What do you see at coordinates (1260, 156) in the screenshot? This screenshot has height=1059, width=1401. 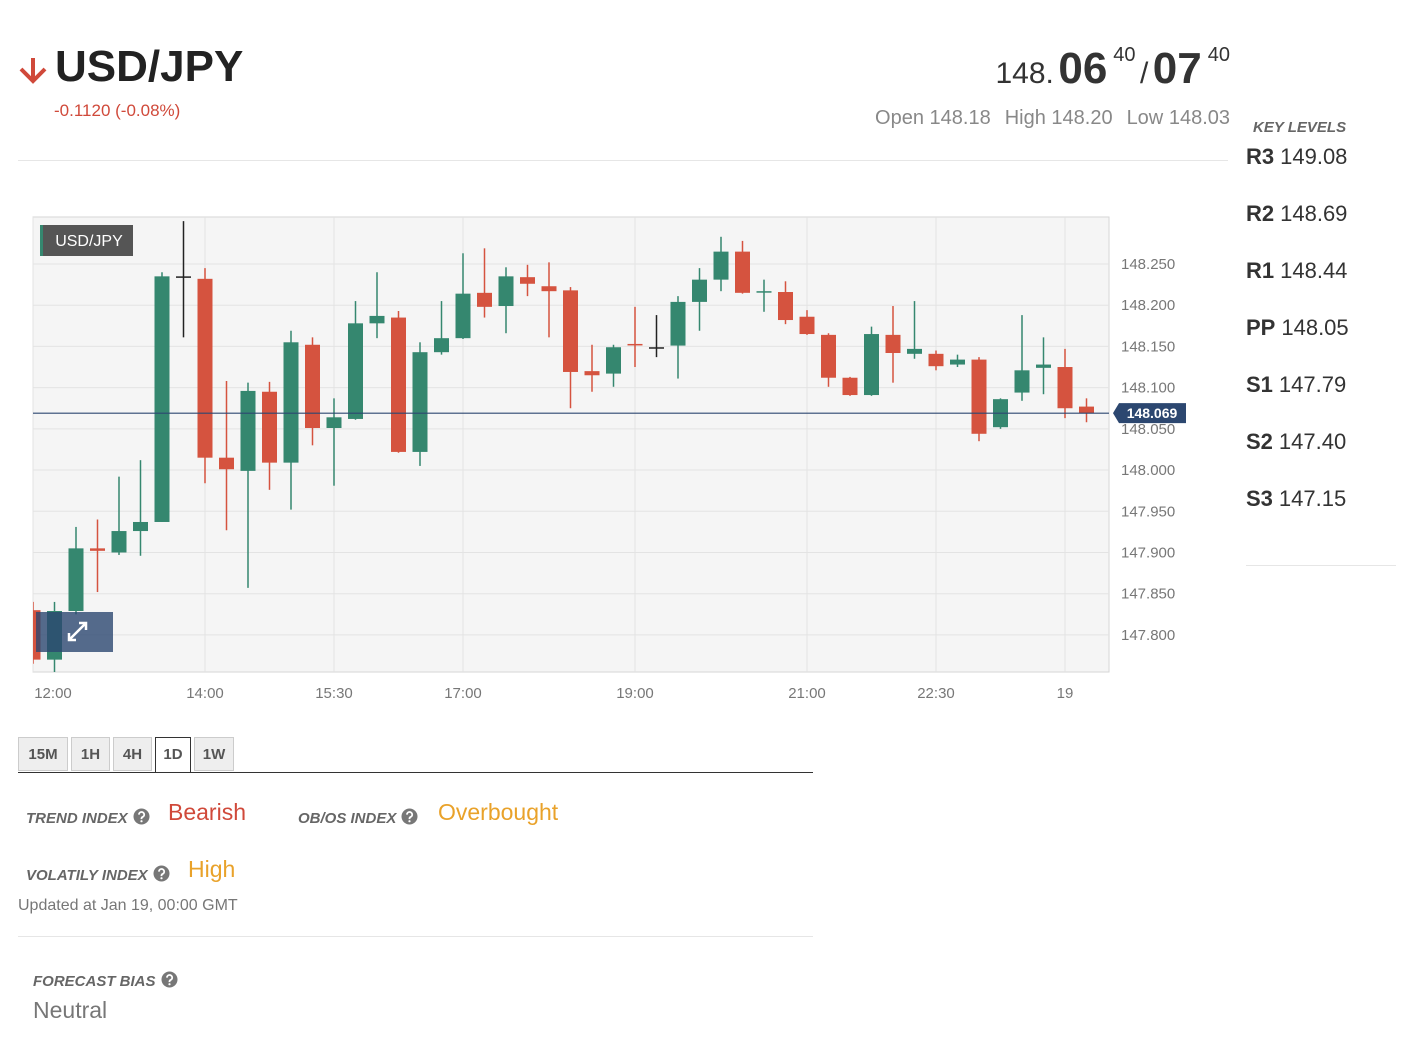 I see `key-level-label: R3` at bounding box center [1260, 156].